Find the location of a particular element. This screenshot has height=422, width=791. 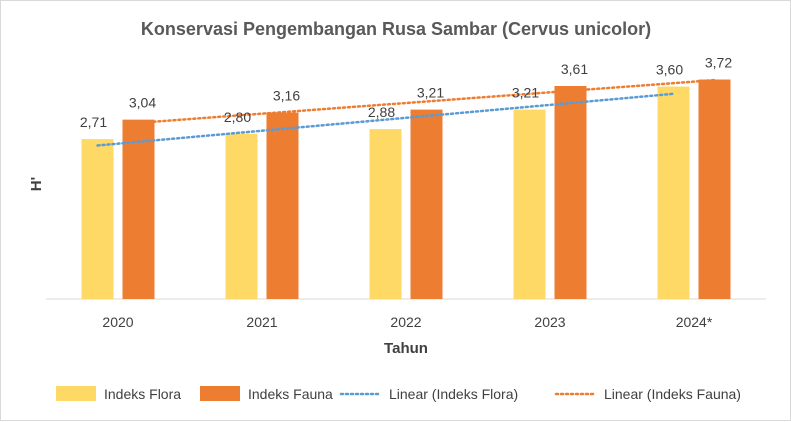

data-label: 2,80 is located at coordinates (237, 117).